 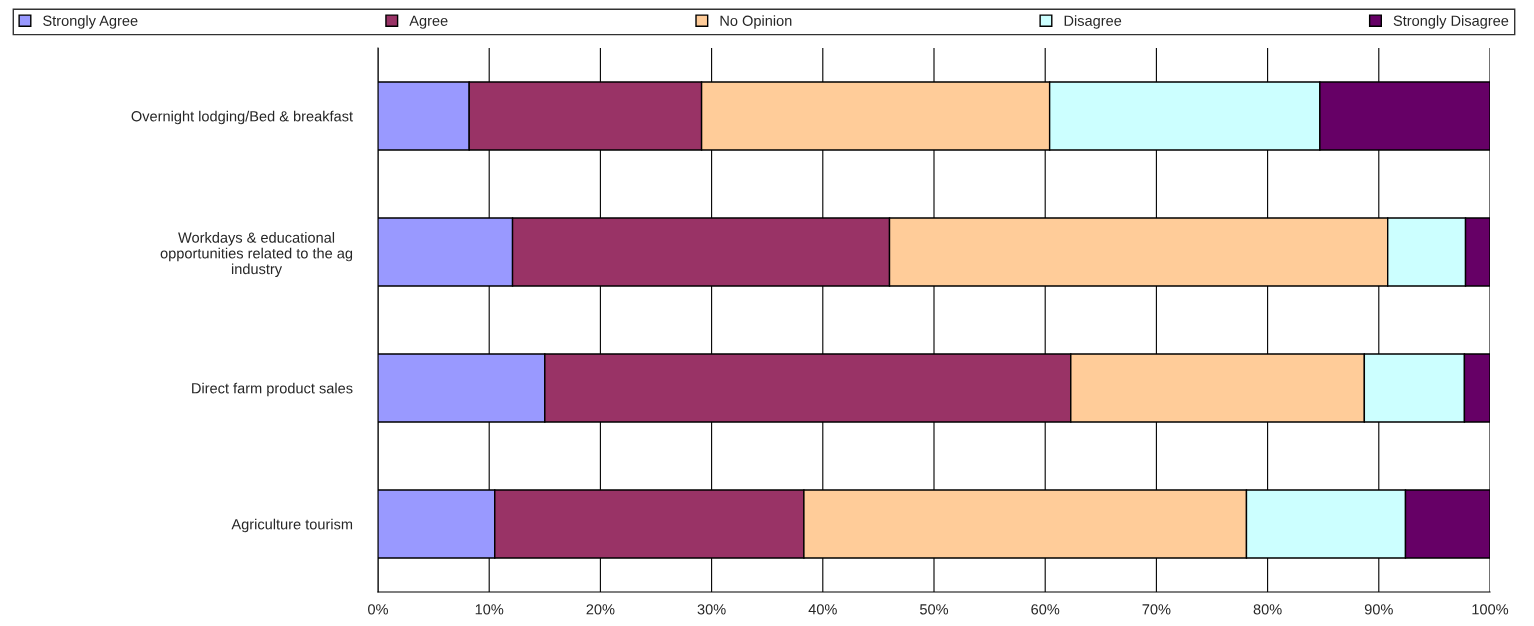 I want to click on legend-label: No Opinion, so click(x=756, y=22).